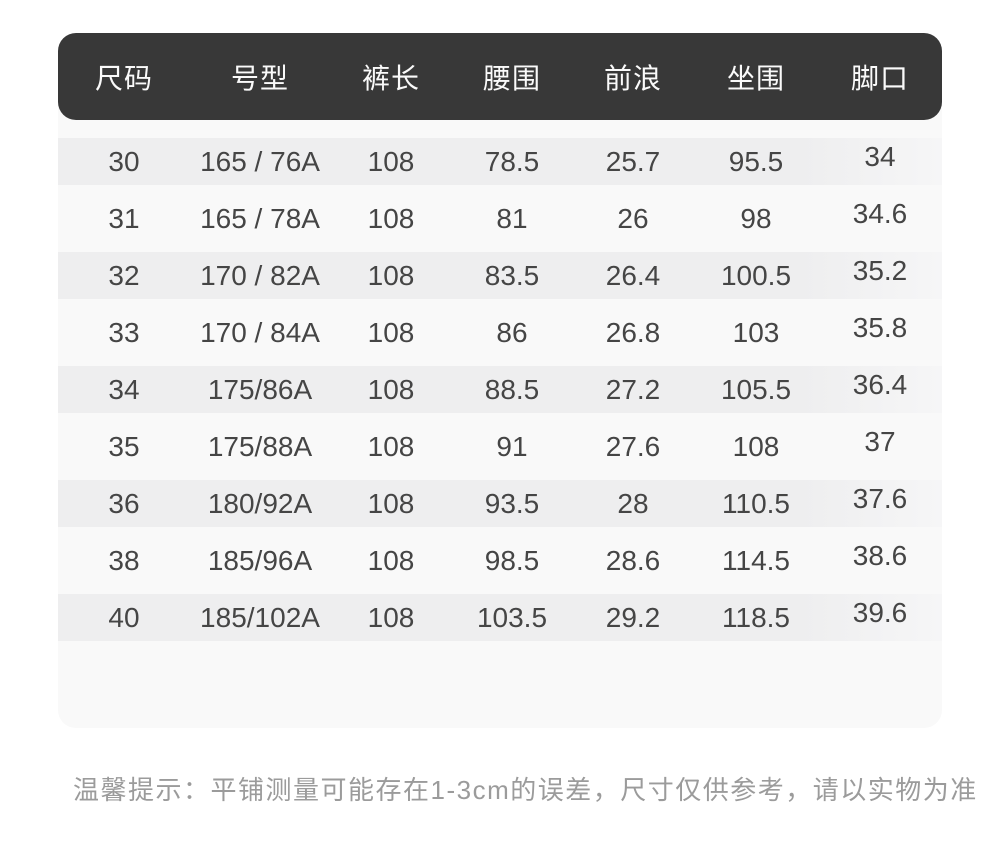 This screenshot has width=1000, height=855. What do you see at coordinates (756, 161) in the screenshot?
I see `table-cell: 95.5` at bounding box center [756, 161].